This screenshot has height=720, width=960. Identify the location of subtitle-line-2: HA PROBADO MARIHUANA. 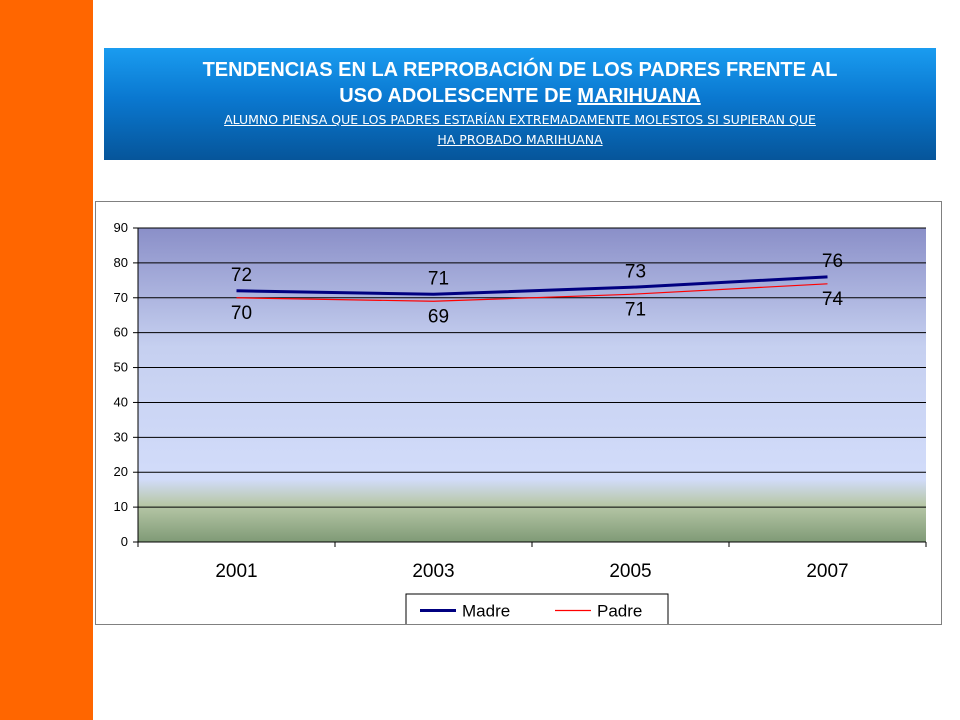
(520, 139).